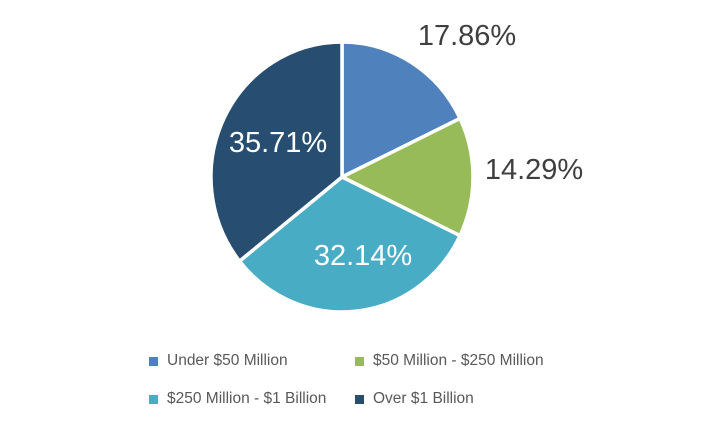 This screenshot has width=702, height=422. Describe the element at coordinates (467, 36) in the screenshot. I see `data-label-under-50-million: 17.86%` at that location.